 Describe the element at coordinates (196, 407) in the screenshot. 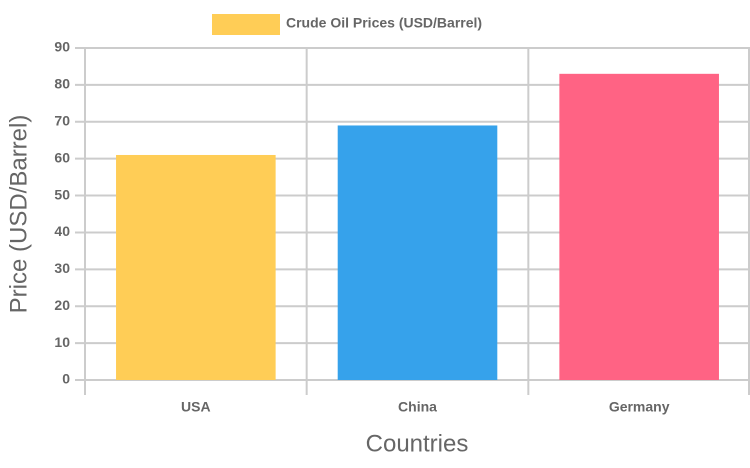

I see `x-tick-label: USA` at that location.